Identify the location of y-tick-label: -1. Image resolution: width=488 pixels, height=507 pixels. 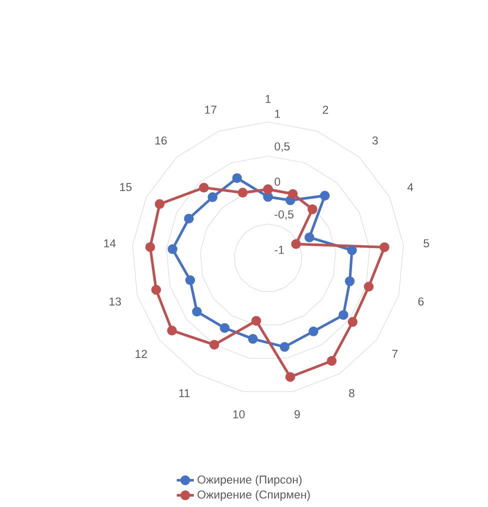
(279, 250).